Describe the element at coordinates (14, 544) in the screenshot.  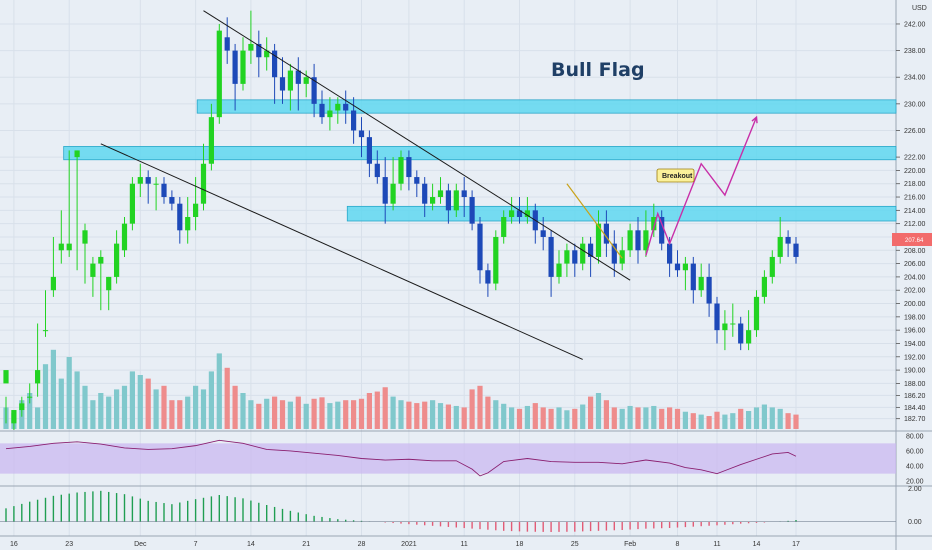
I see `time-axis-label: 16` at that location.